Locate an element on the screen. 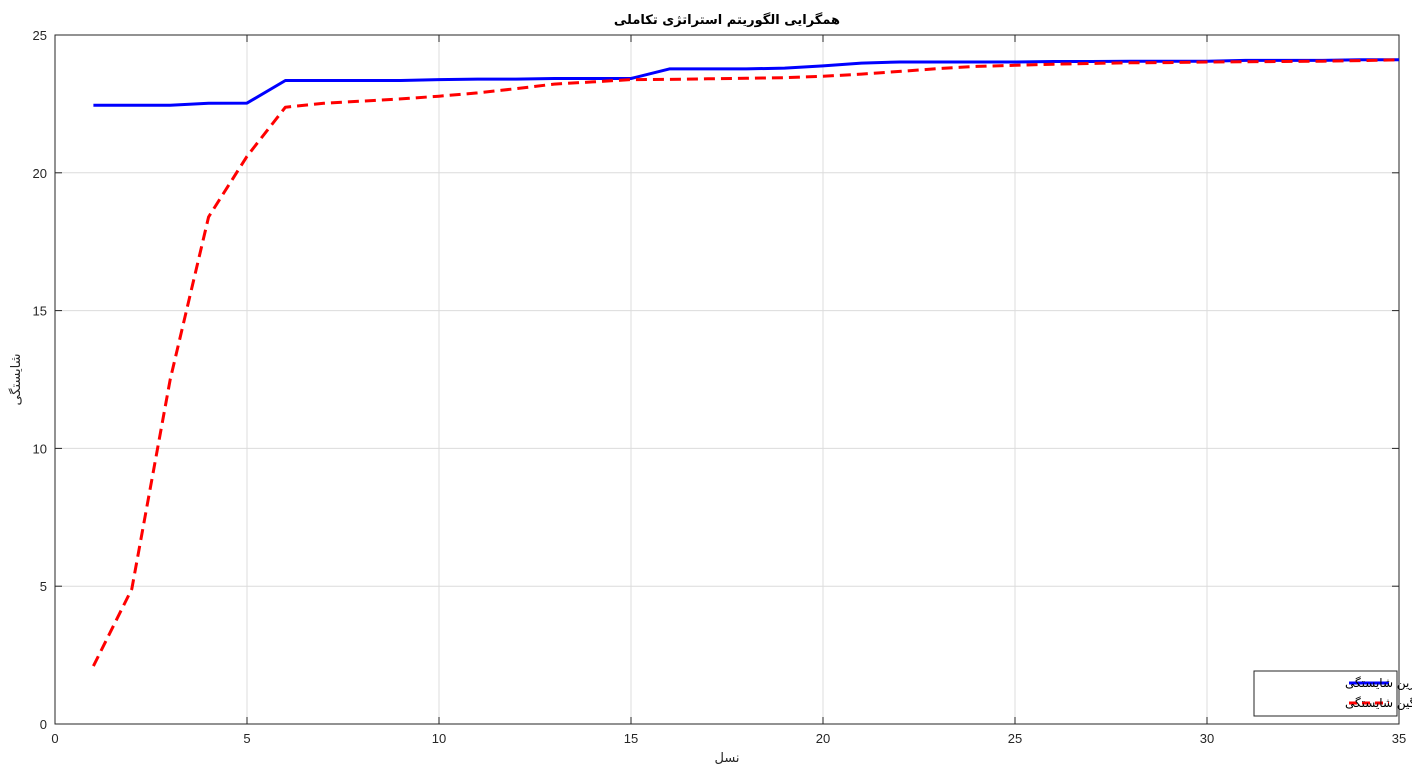 The image size is (1412, 766). x-tick-label: 0 is located at coordinates (54, 738).